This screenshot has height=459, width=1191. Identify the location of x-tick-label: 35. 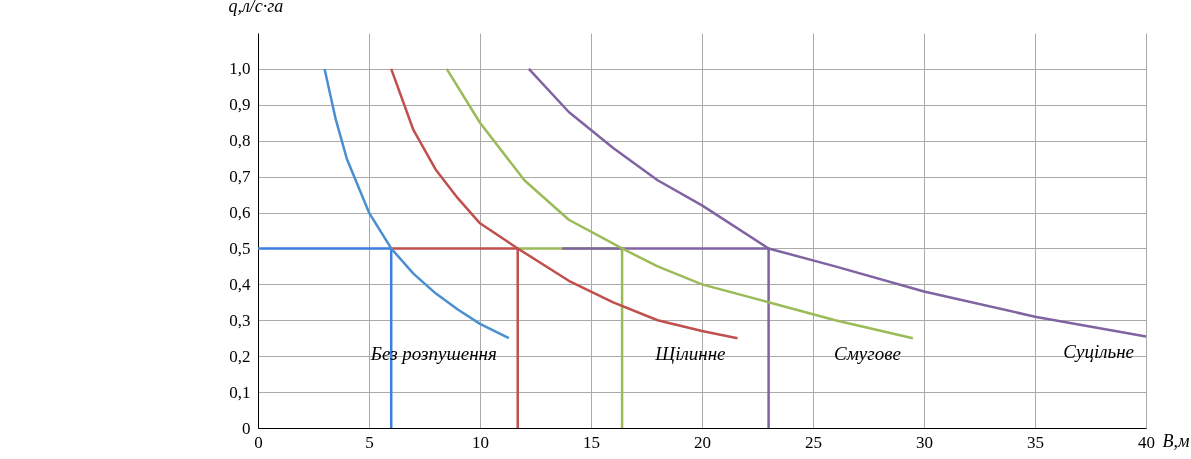
(1035, 442).